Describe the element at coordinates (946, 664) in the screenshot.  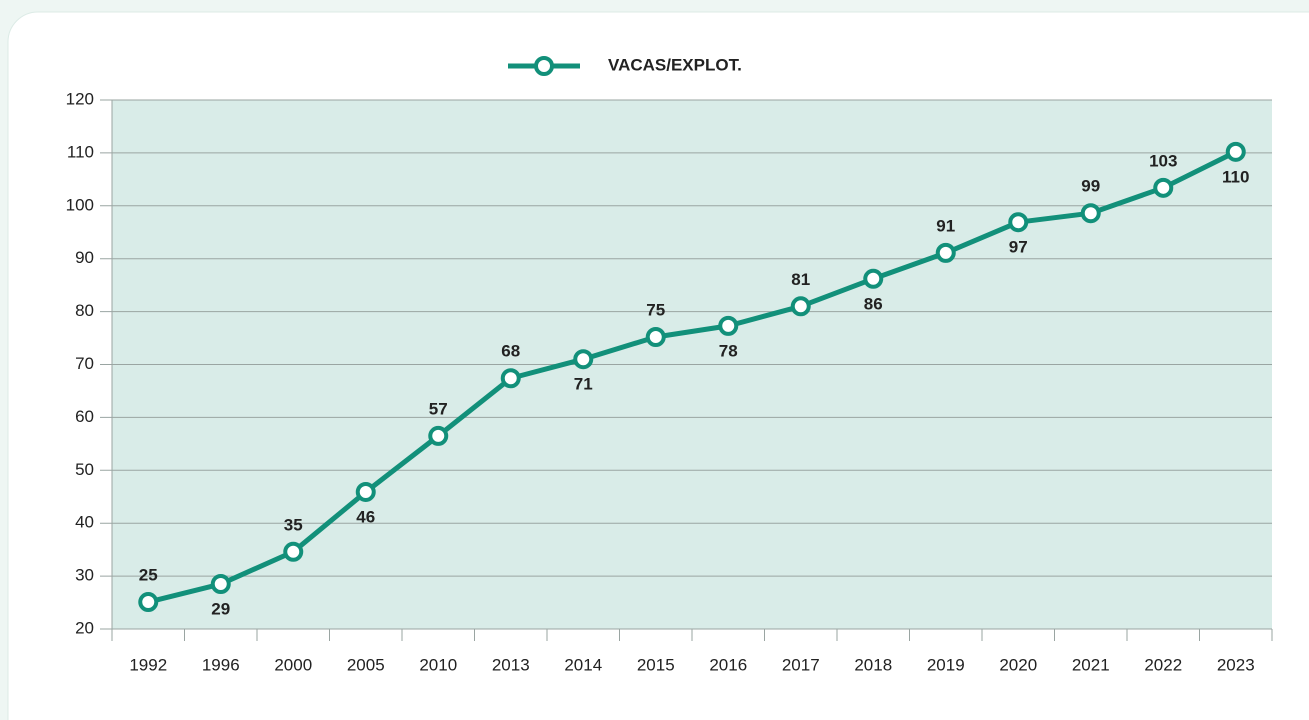
I see `x-tick-label: 2019` at that location.